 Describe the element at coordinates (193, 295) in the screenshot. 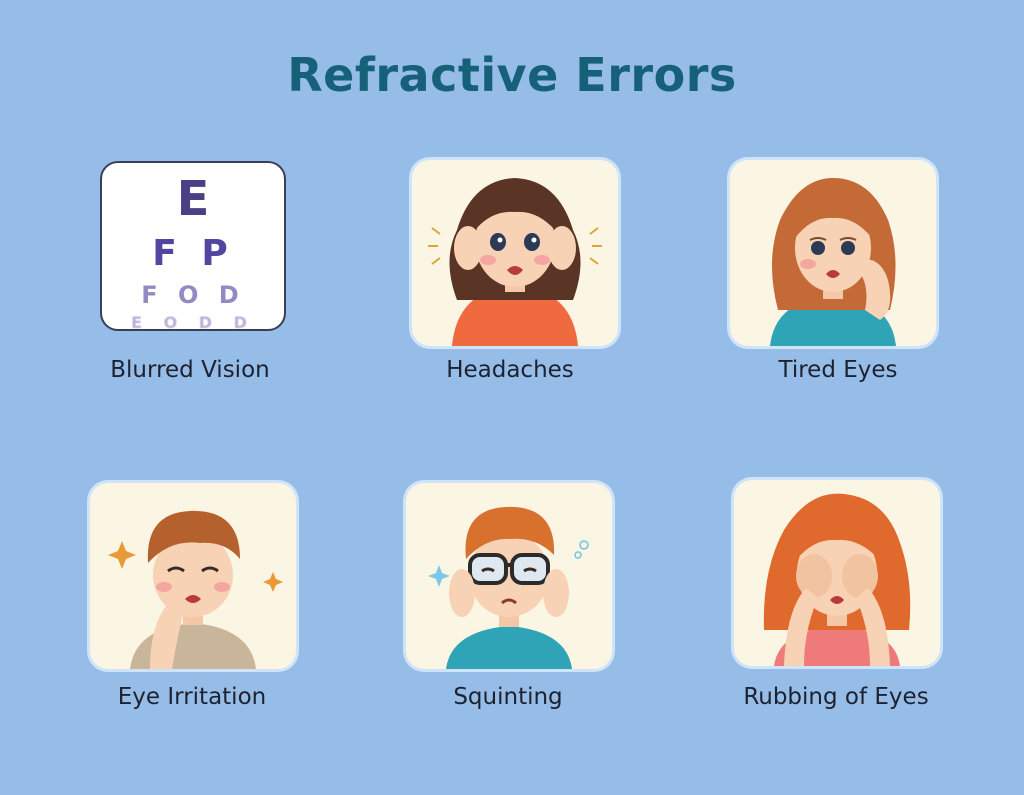

I see `eye-chart-row: F O D` at that location.